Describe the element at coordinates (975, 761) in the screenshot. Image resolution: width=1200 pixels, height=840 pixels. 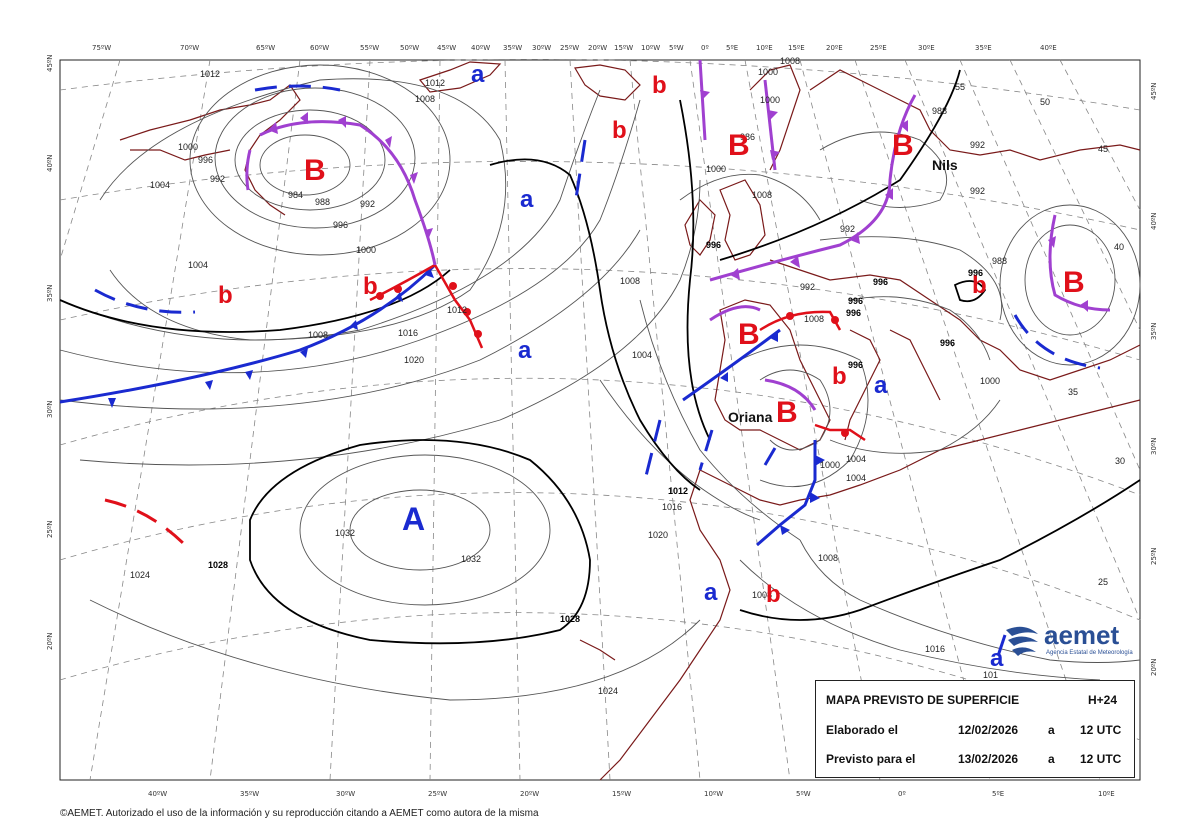
I see `info-valid-row: Previsto para el 13/02/2026 a 12 UTC` at that location.